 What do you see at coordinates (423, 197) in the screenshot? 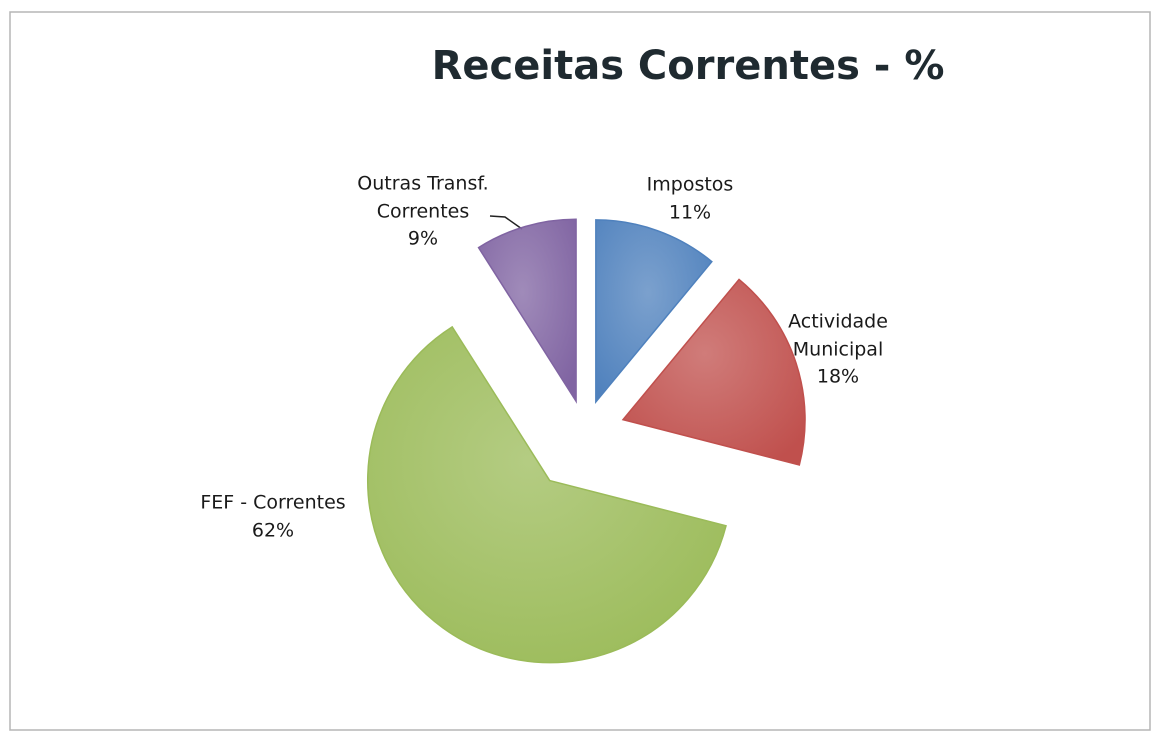
I see `category-label: Outras Transf. Correntes` at bounding box center [423, 197].